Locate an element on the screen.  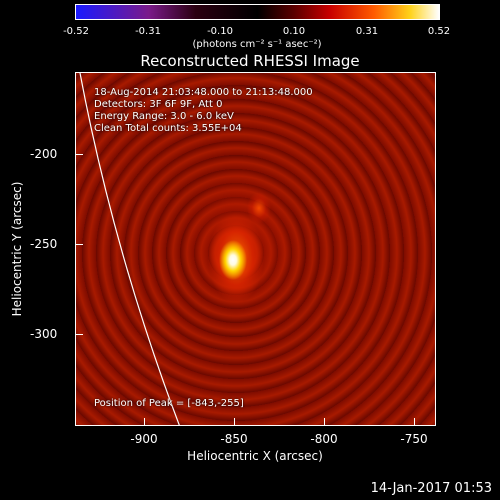
energy-range-label: Energy Range: 3.0 - 6.0 keV is located at coordinates (164, 116).